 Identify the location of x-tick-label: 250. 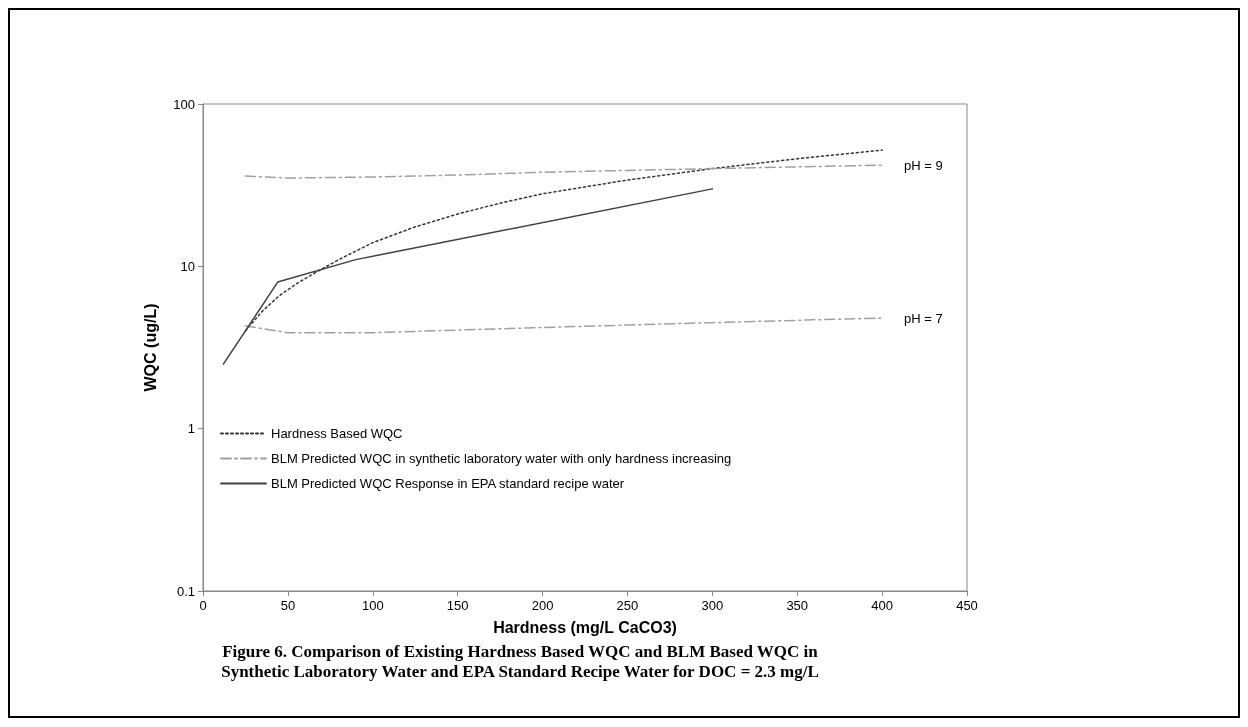
(627, 605).